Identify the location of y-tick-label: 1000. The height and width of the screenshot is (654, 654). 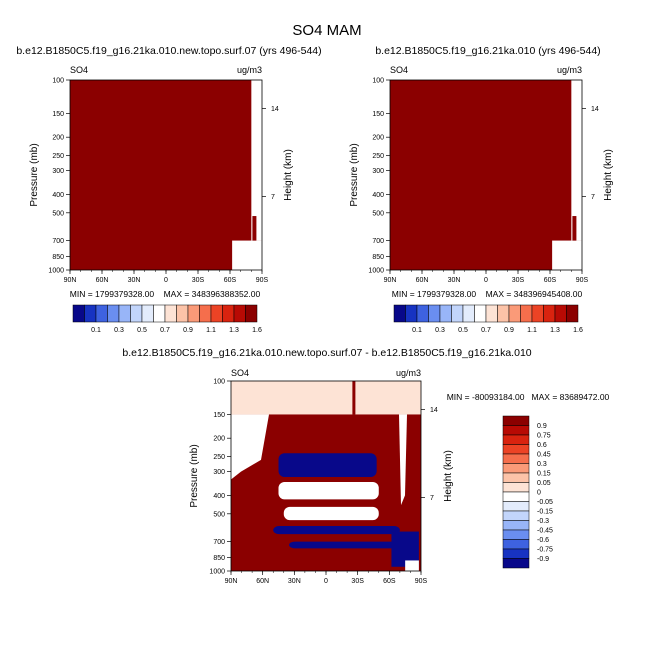
(376, 271).